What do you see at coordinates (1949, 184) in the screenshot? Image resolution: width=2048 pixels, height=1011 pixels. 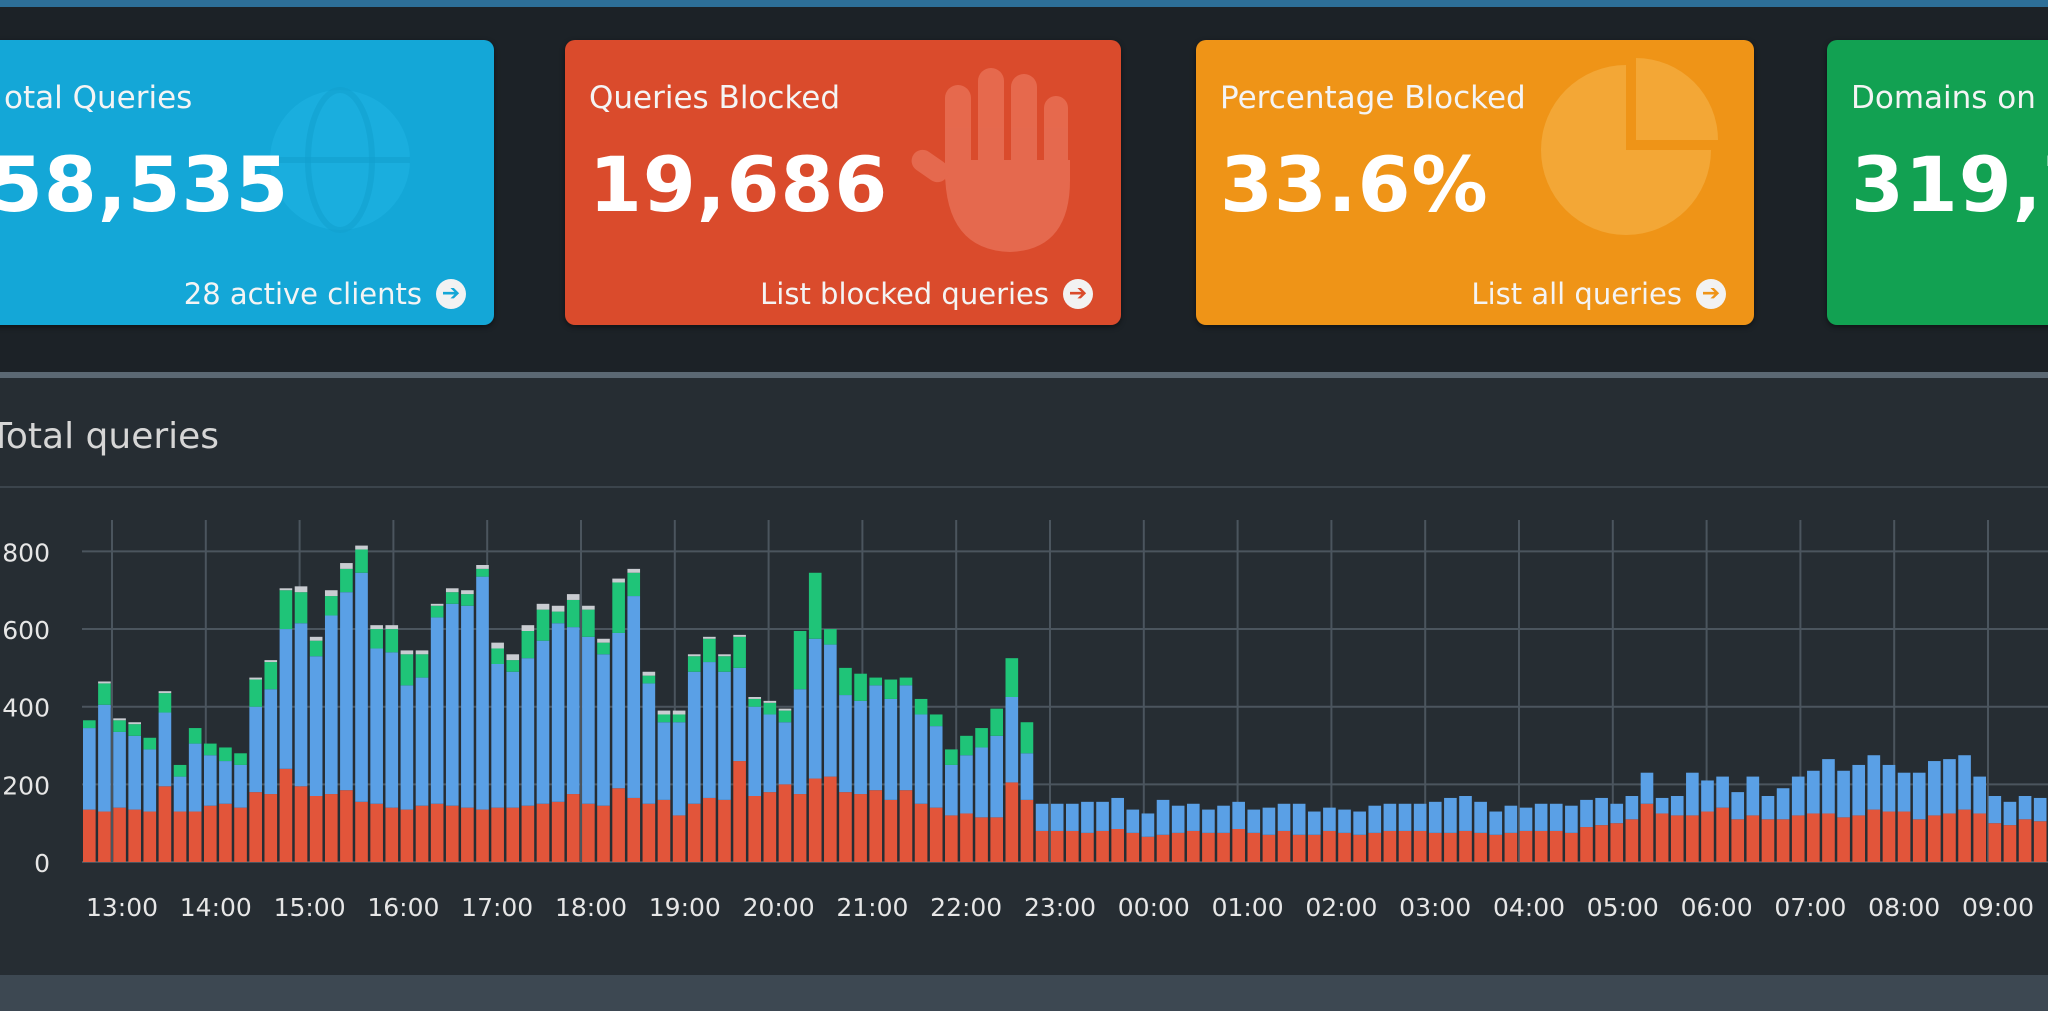 I see `domains-value: 319,7` at bounding box center [1949, 184].